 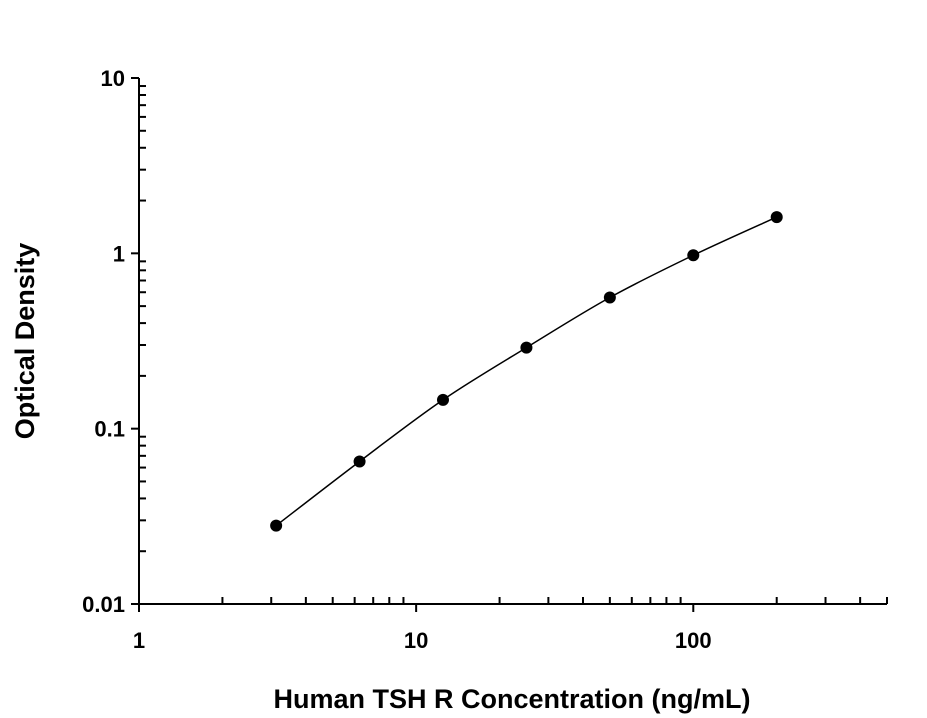 What do you see at coordinates (109, 429) in the screenshot?
I see `y-tick-label: 0.1` at bounding box center [109, 429].